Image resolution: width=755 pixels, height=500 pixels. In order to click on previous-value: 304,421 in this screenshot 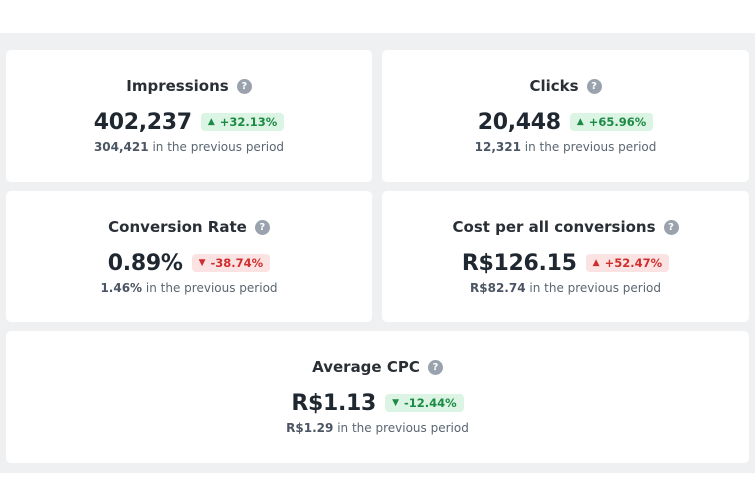, I will do `click(121, 147)`.